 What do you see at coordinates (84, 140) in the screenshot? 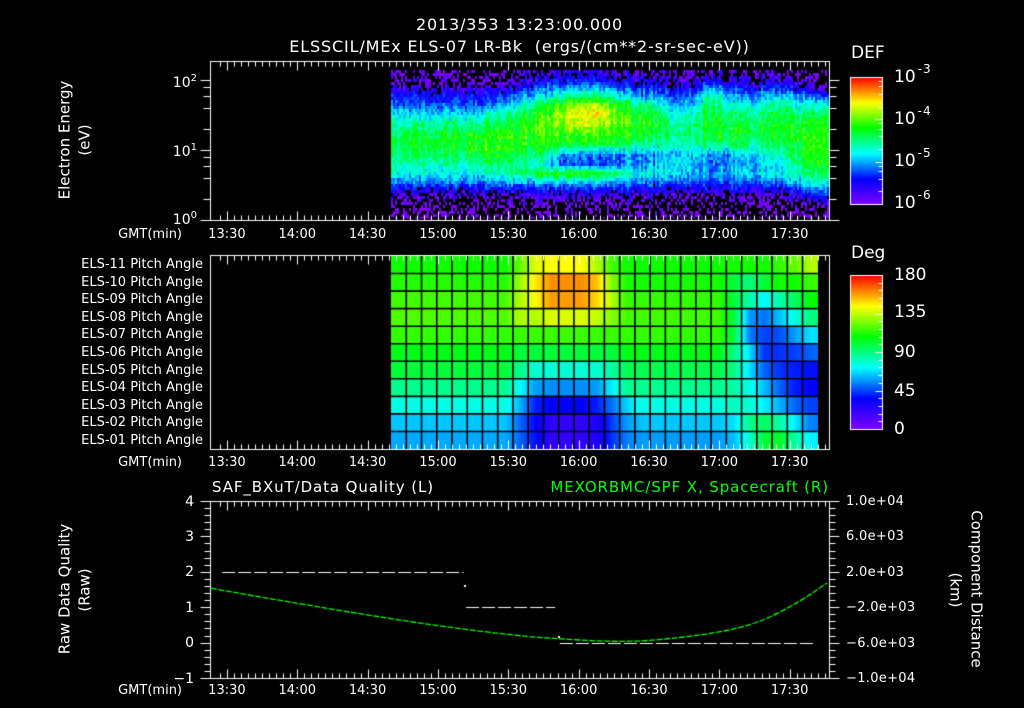
I see `energy-axis-units: (eV)` at bounding box center [84, 140].